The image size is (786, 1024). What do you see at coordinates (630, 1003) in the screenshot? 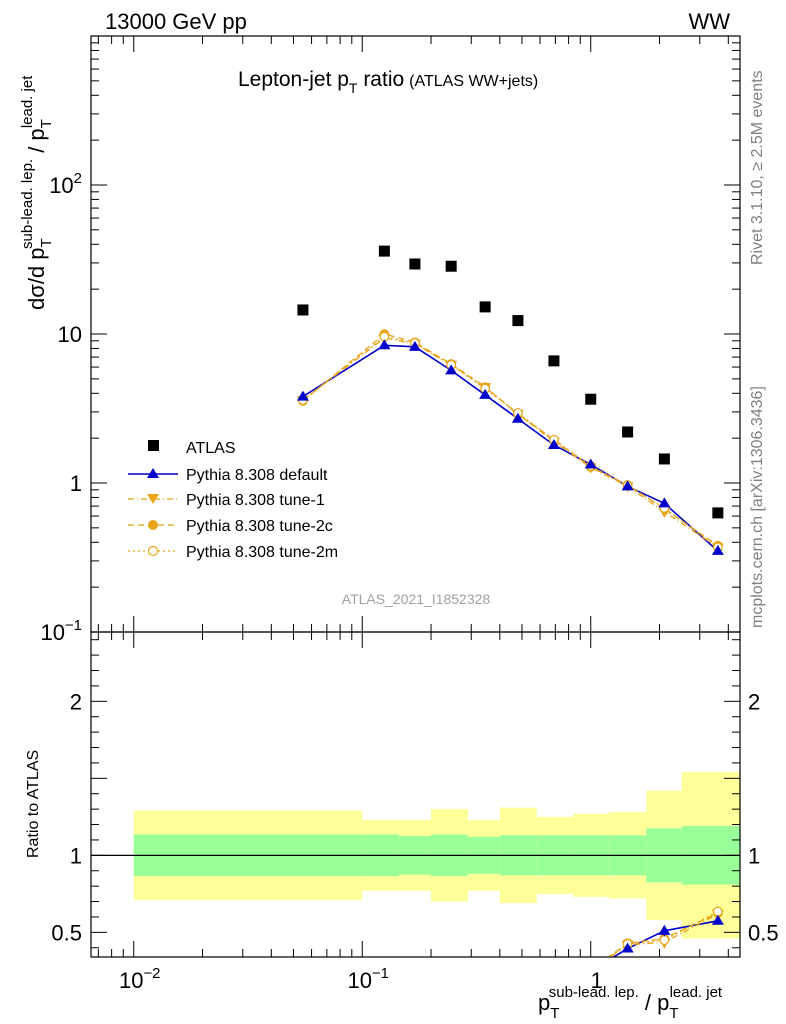
I see `x-axis-label: pTsub-lead. lep. / pTlead. jet` at bounding box center [630, 1003].